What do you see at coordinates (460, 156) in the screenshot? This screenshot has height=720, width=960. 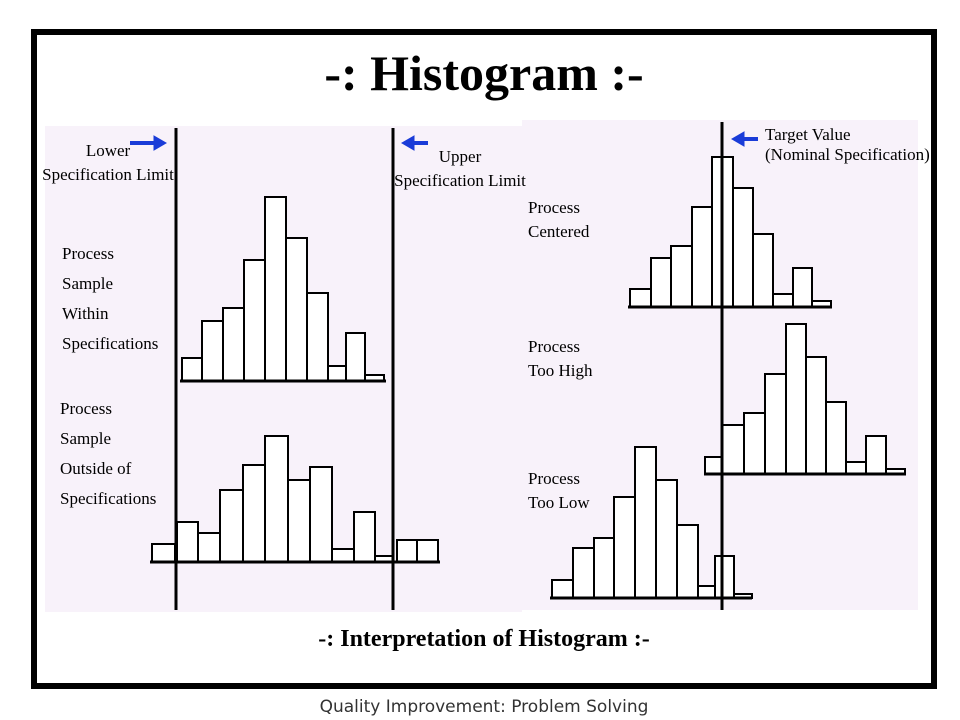 I see `label: Upper` at bounding box center [460, 156].